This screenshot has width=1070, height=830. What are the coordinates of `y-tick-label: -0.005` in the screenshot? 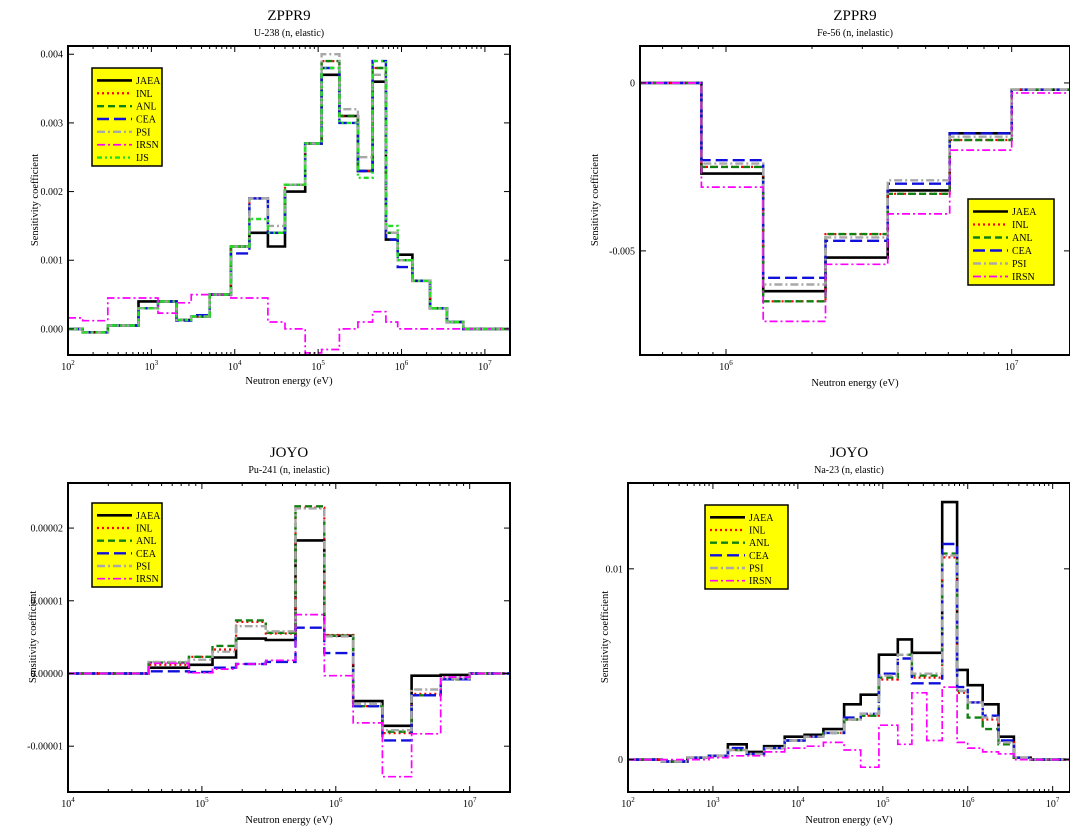 It's located at (622, 251).